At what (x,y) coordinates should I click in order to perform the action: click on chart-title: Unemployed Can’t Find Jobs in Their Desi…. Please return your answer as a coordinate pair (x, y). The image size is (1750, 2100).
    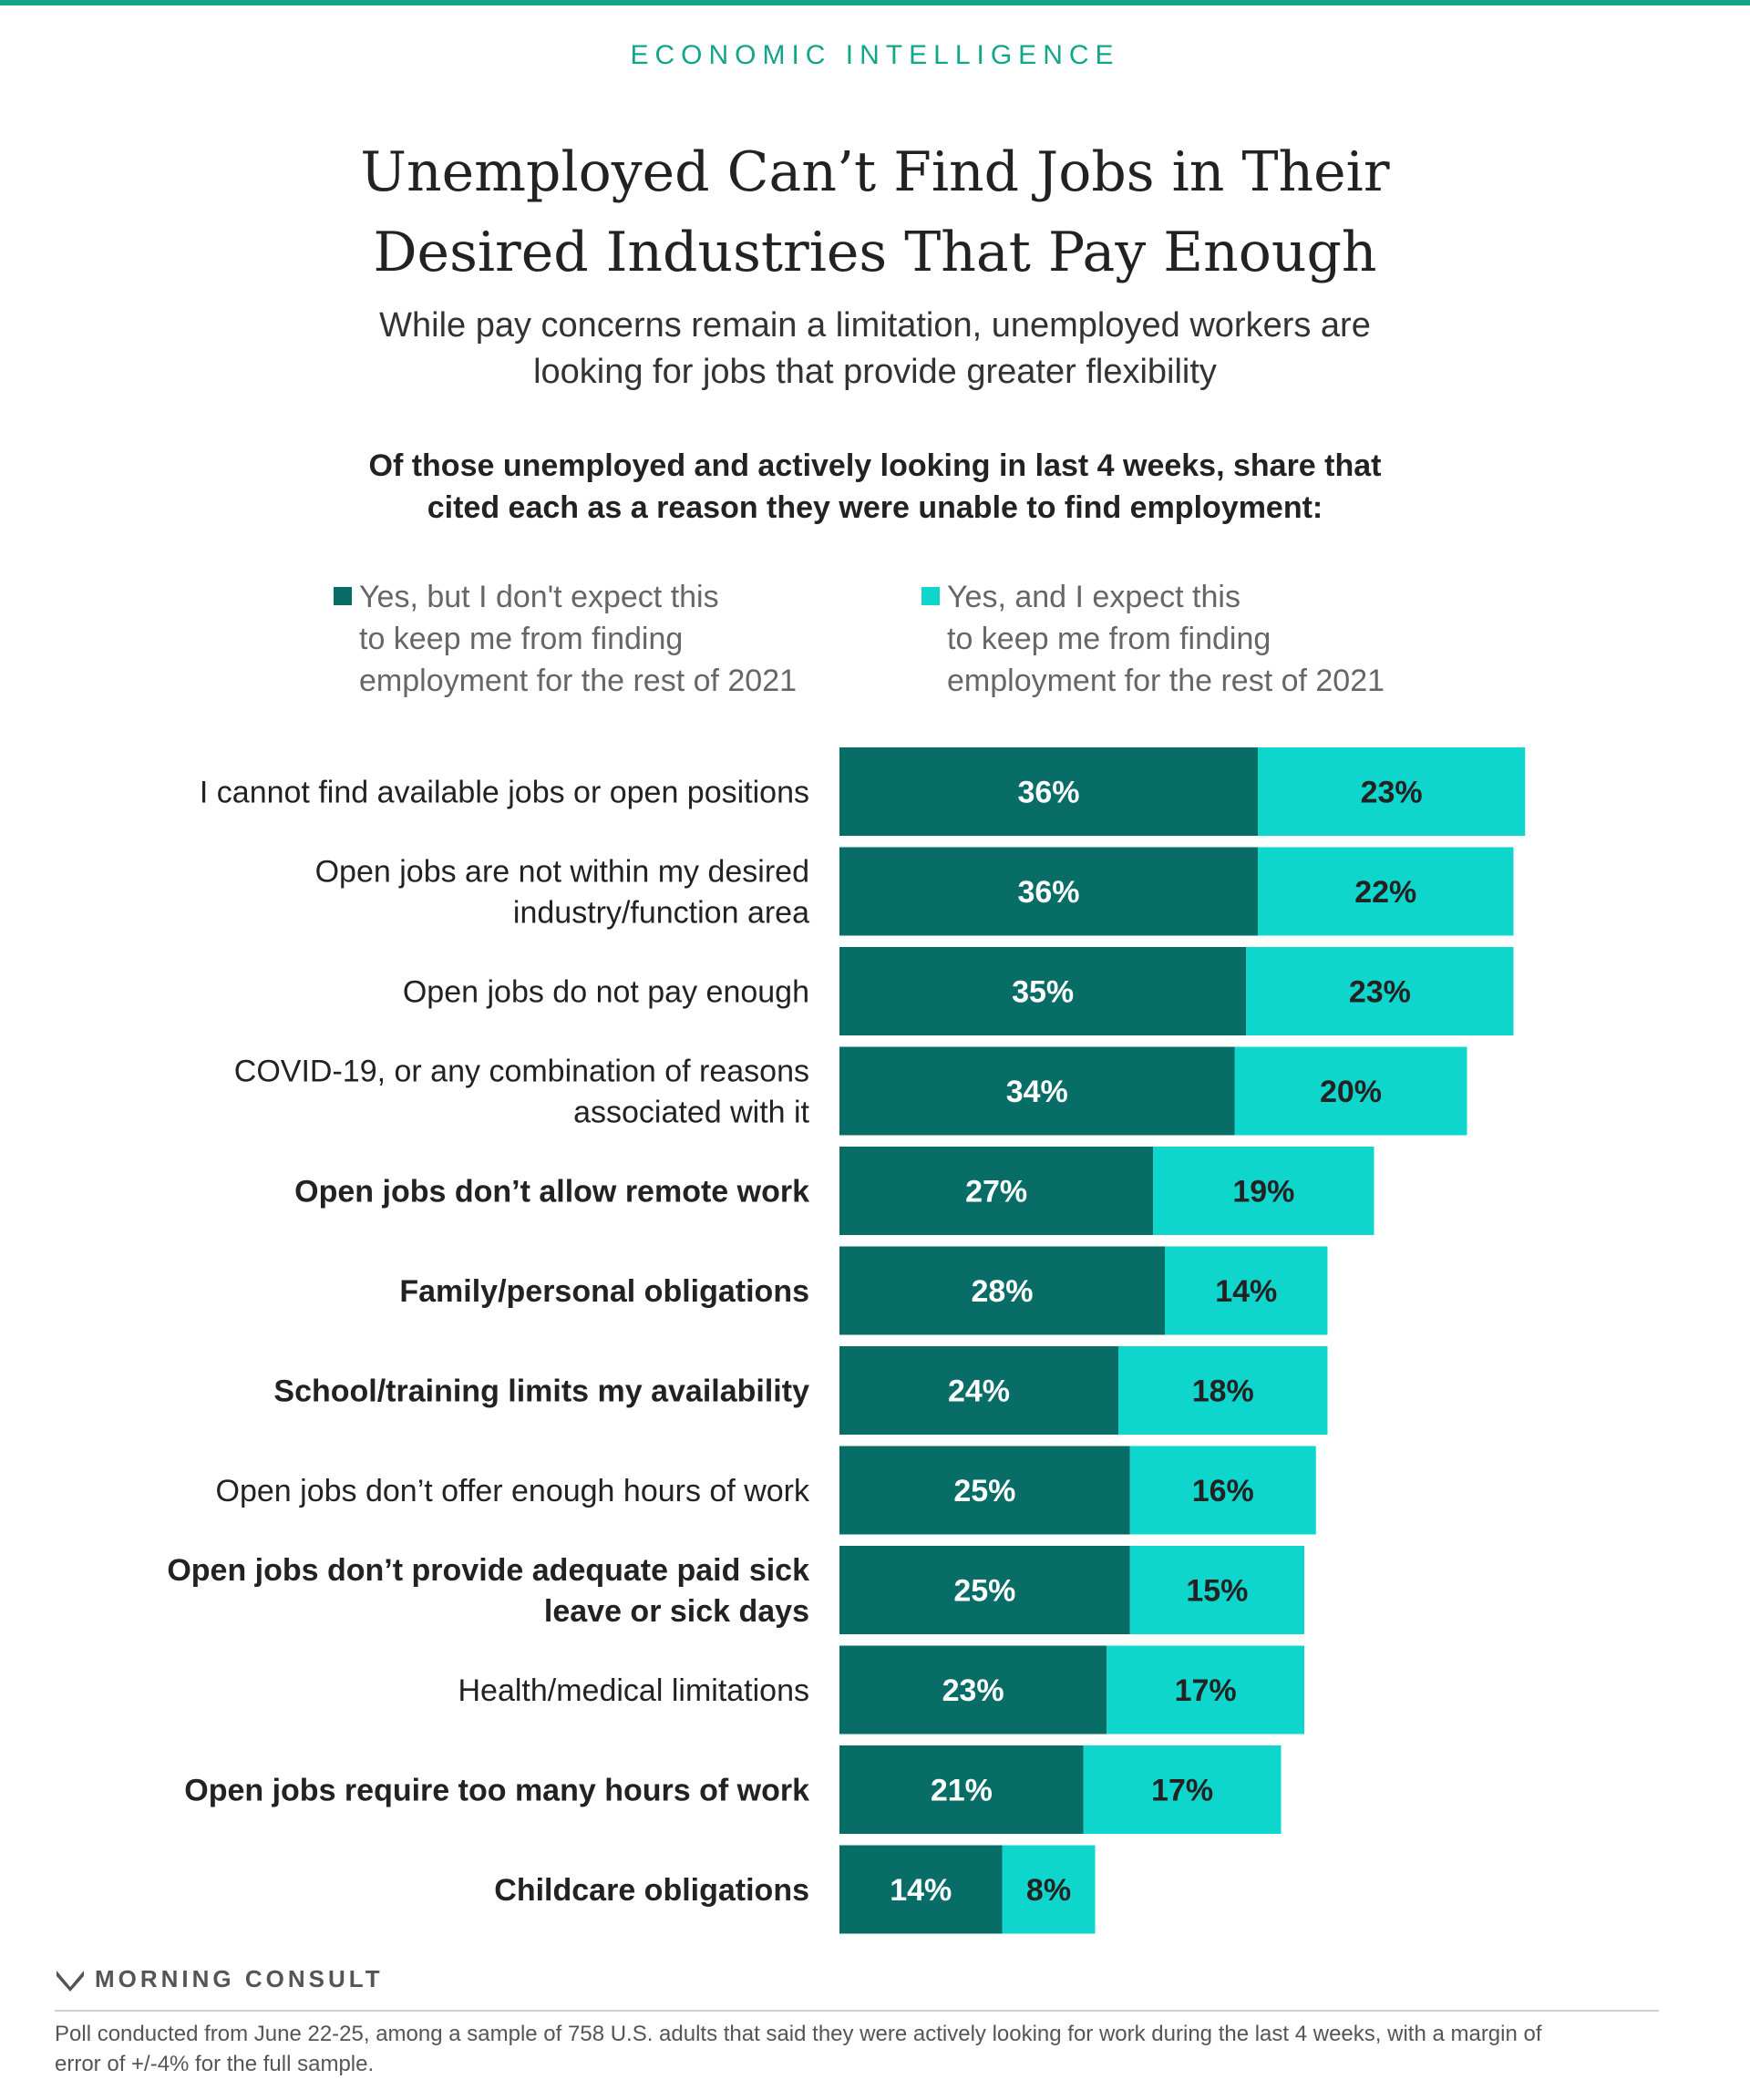
    Looking at the image, I should click on (875, 213).